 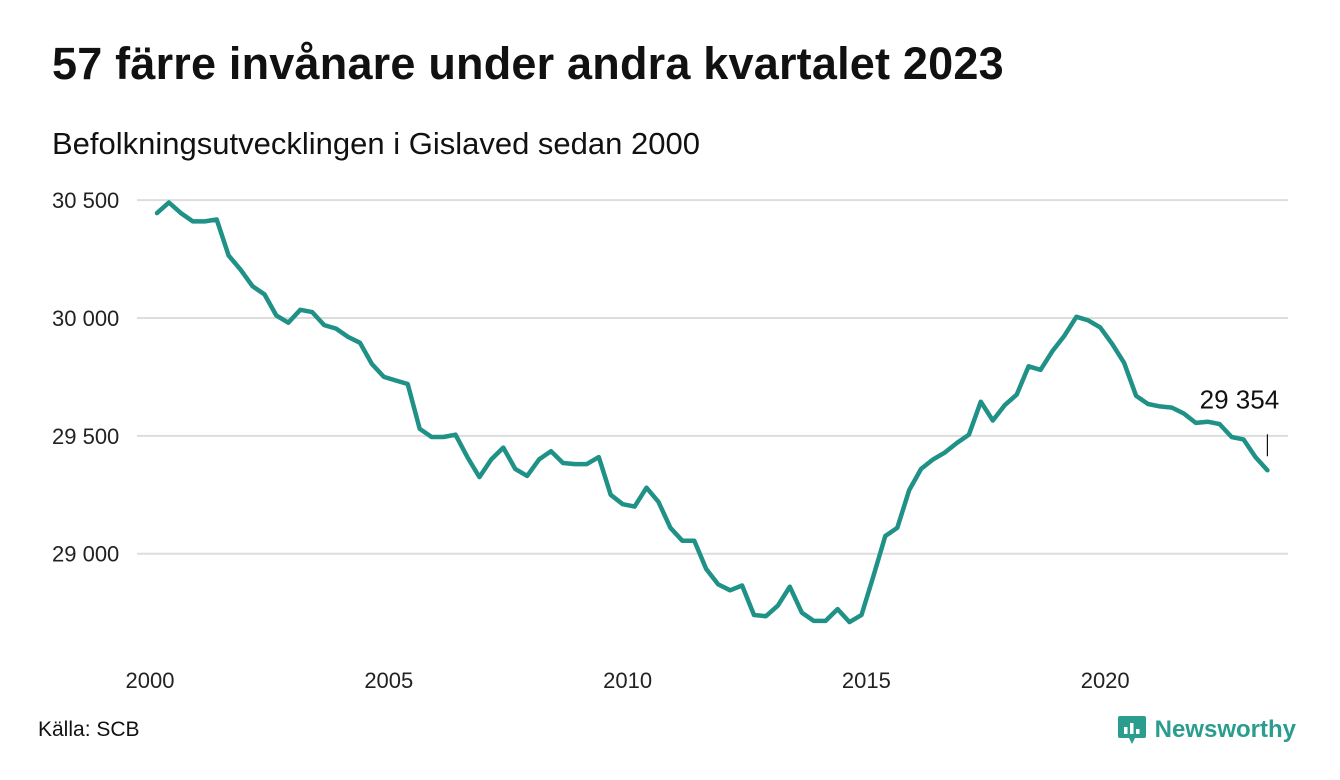 I want to click on x-tick-label: 2010, so click(x=627, y=680).